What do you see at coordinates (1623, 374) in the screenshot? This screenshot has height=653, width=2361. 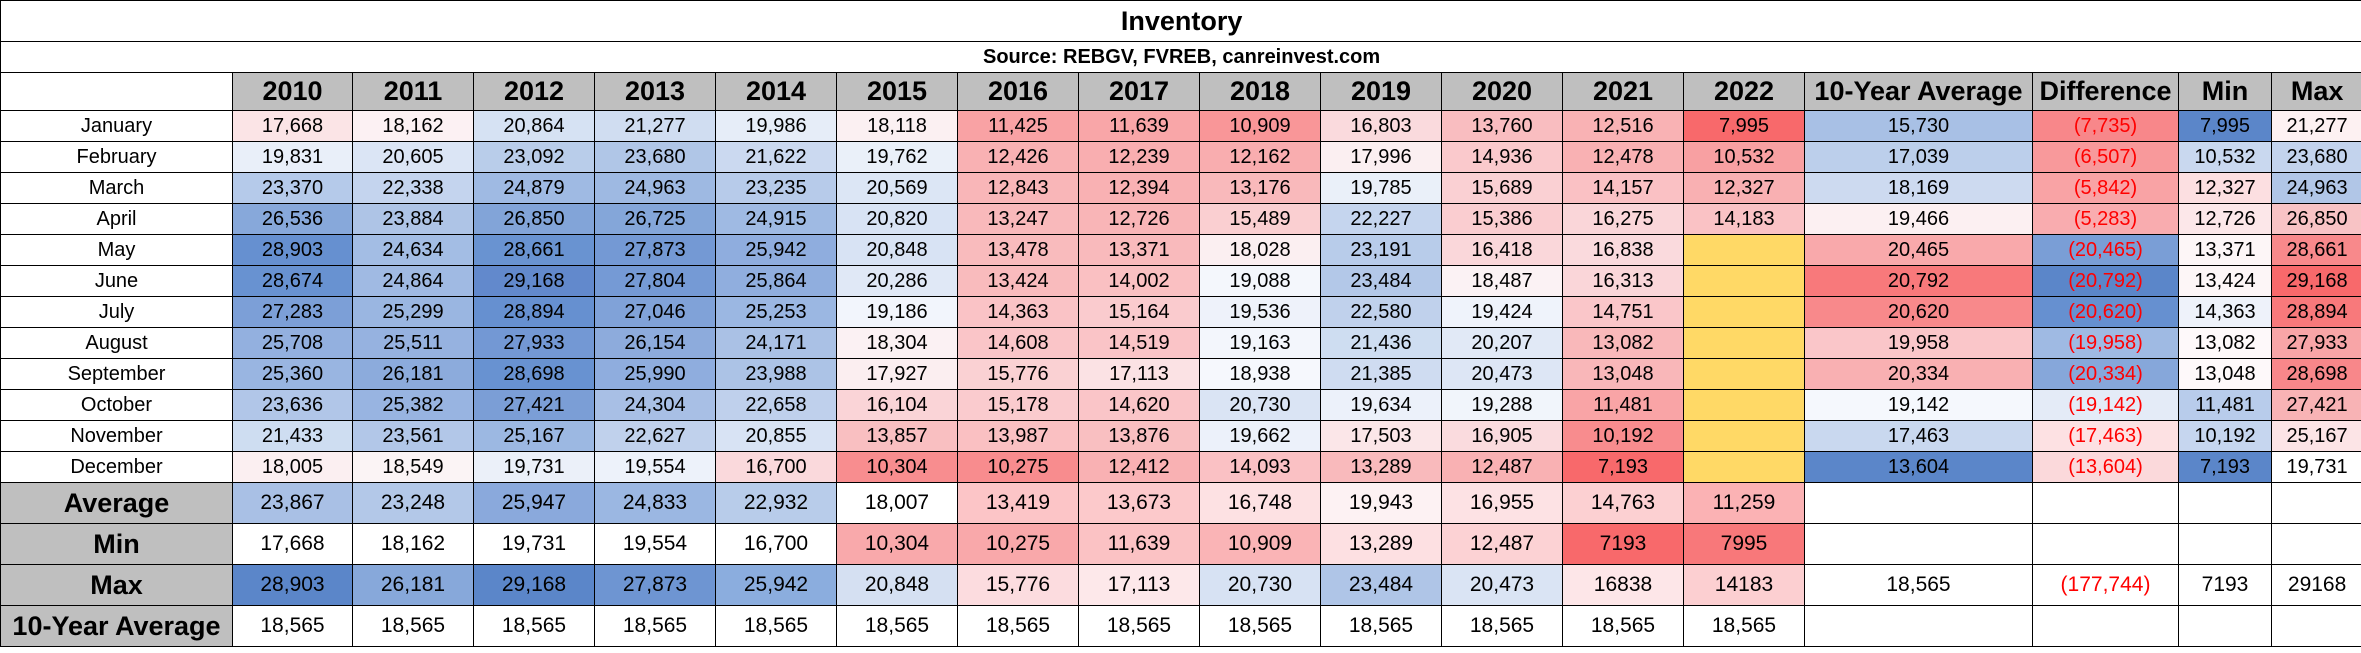 I see `value-cell: 13,048` at bounding box center [1623, 374].